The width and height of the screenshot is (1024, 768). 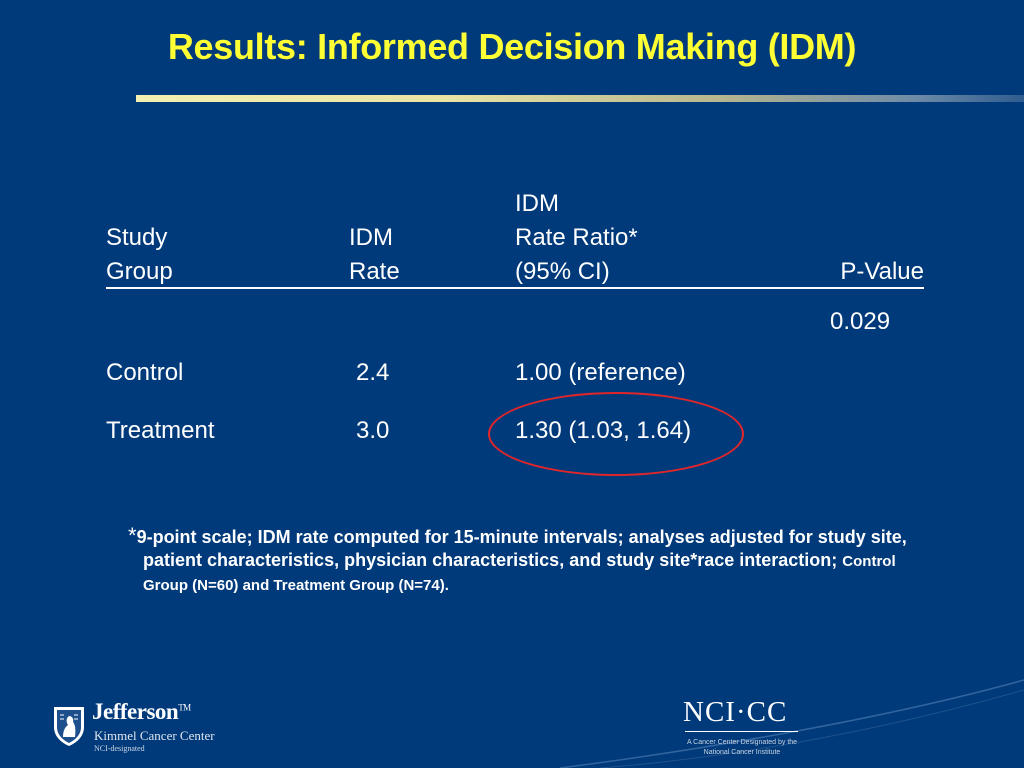 I want to click on header-idm-rate: IDM Rate, so click(x=374, y=238).